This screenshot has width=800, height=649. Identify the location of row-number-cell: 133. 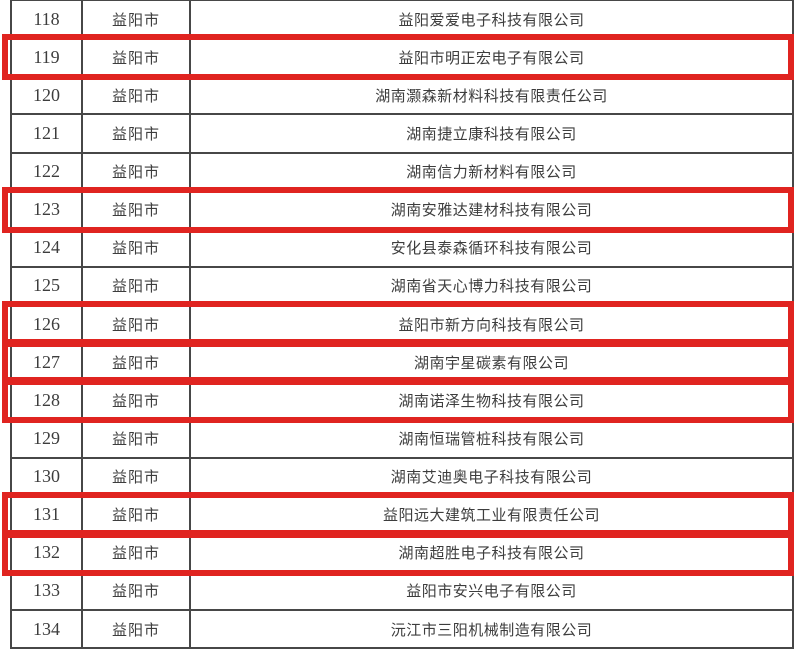
(47, 590).